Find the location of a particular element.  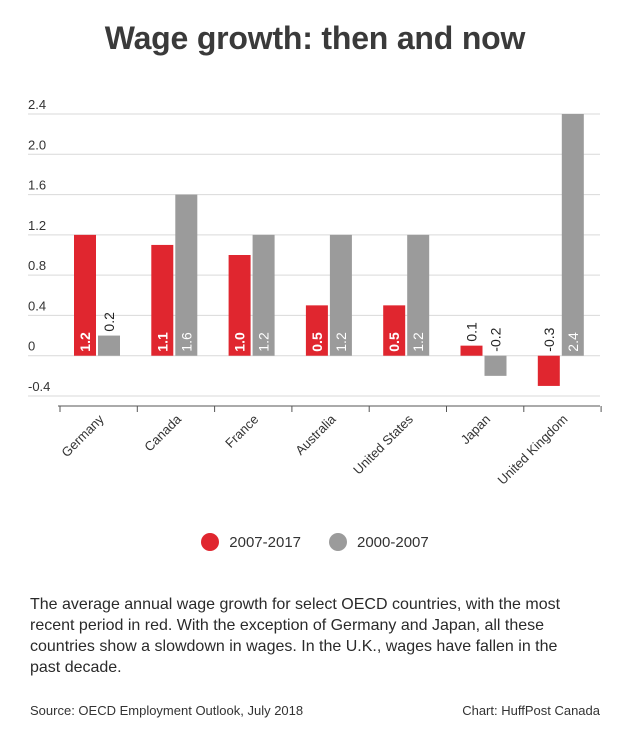

x-tick-label: Germany is located at coordinates (82, 435).